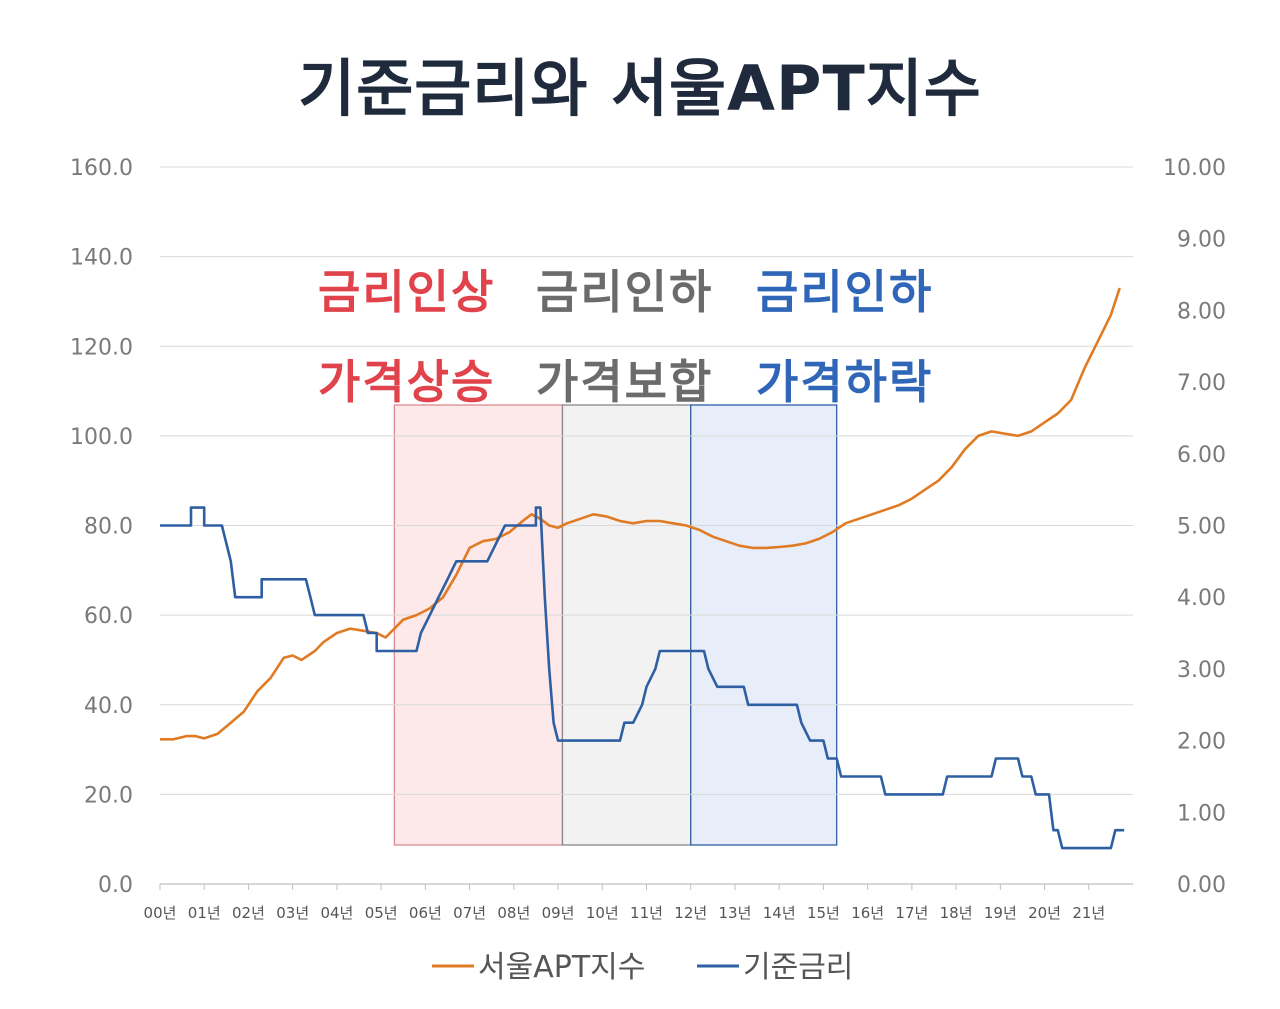 This screenshot has width=1280, height=1009. Describe the element at coordinates (867, 913) in the screenshot. I see `x-tick-label: 16년` at that location.